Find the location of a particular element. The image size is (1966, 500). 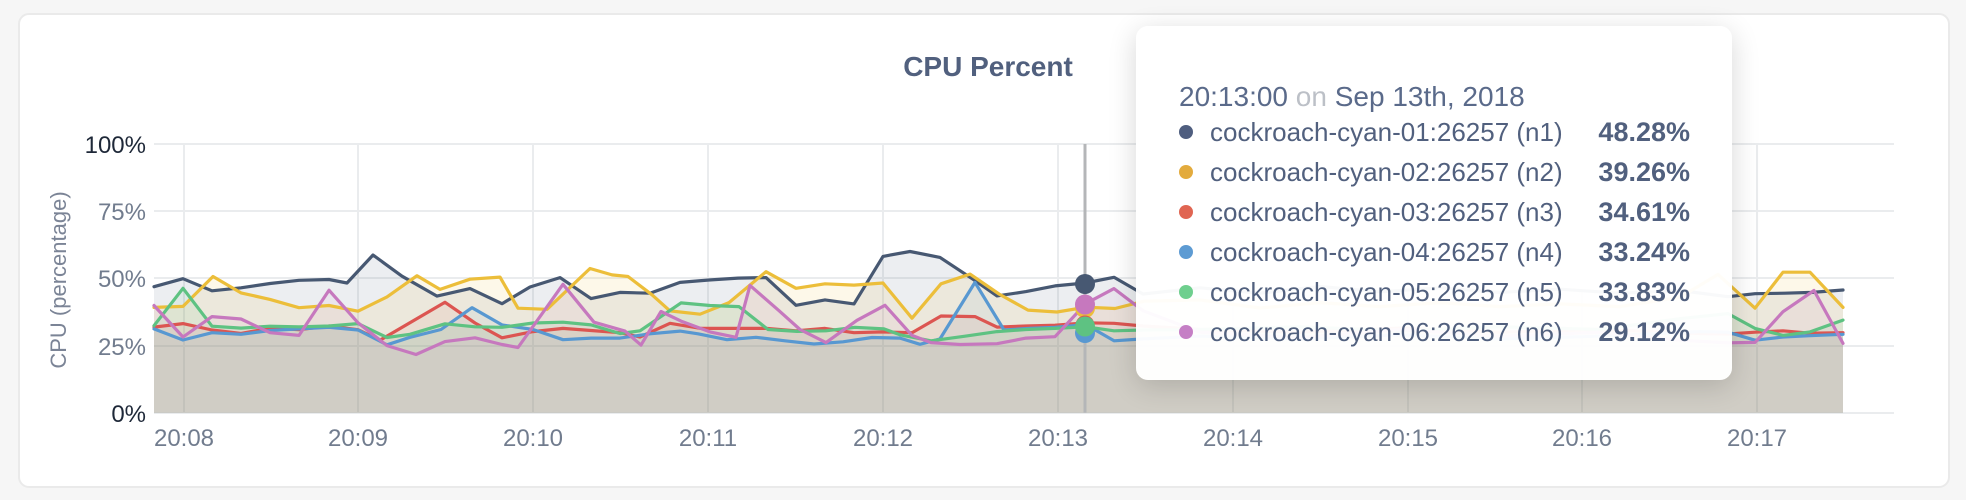

svg-text: 20:12 is located at coordinates (883, 438).